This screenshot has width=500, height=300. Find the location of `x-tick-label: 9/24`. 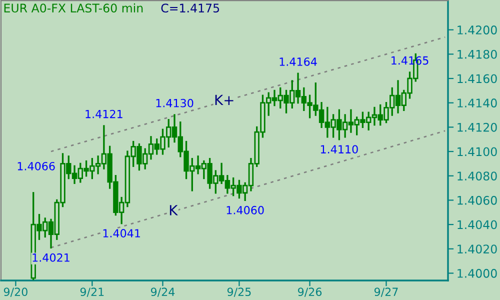

x-tick-label: 9/24 is located at coordinates (162, 292).